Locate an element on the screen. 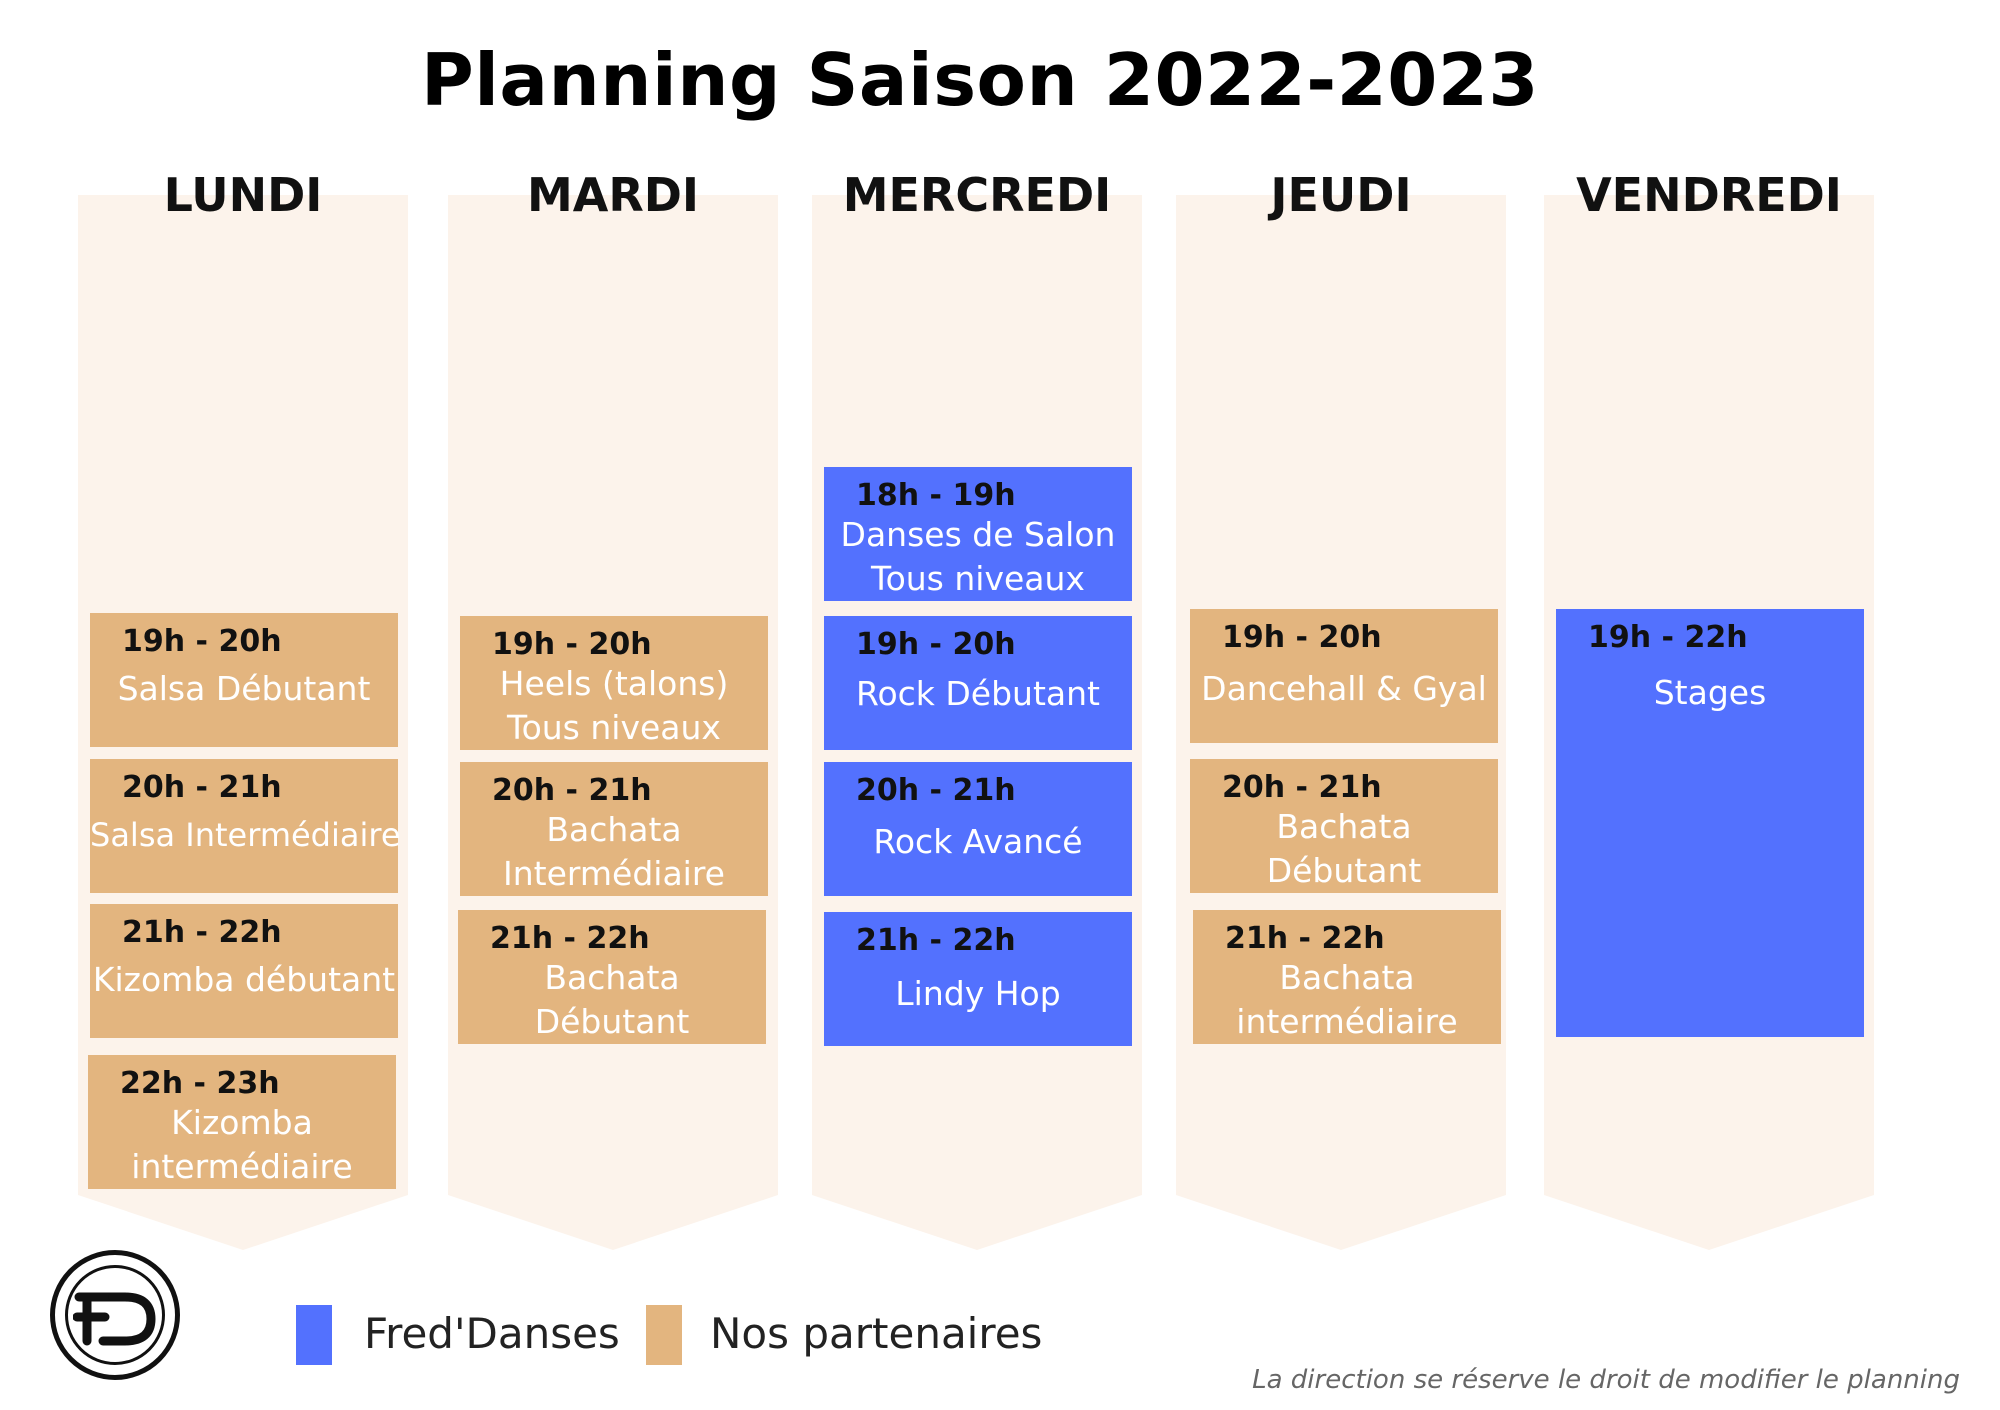 This screenshot has height=1410, width=2000. day-header-jeudi: JEUDI is located at coordinates (1341, 195).